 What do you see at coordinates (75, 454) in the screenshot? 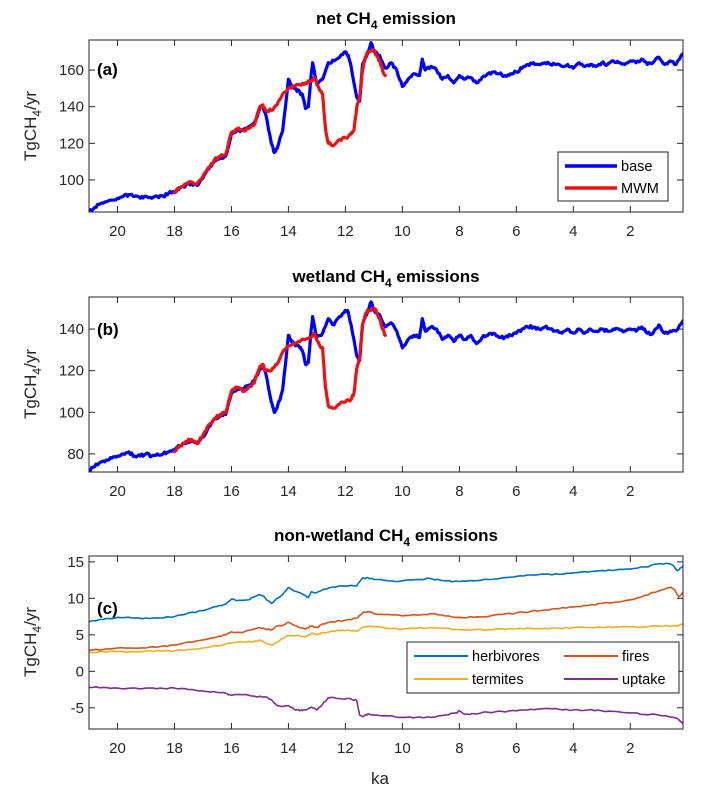
I see `y-tick-label: 80` at bounding box center [75, 454].